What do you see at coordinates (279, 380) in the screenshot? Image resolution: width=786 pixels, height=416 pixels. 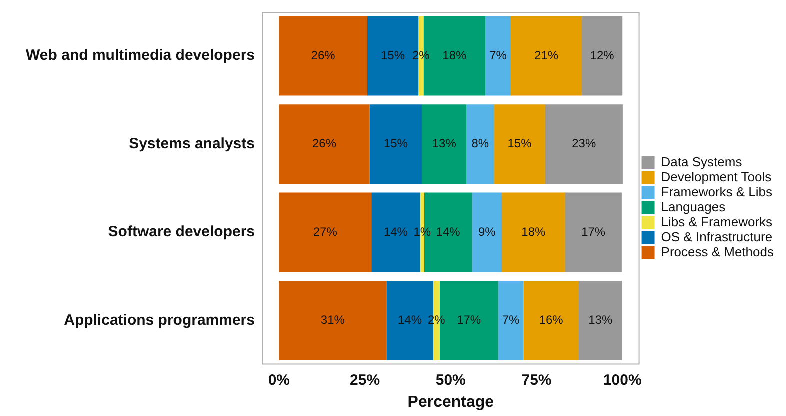 I see `x-tick-label: 0%` at bounding box center [279, 380].